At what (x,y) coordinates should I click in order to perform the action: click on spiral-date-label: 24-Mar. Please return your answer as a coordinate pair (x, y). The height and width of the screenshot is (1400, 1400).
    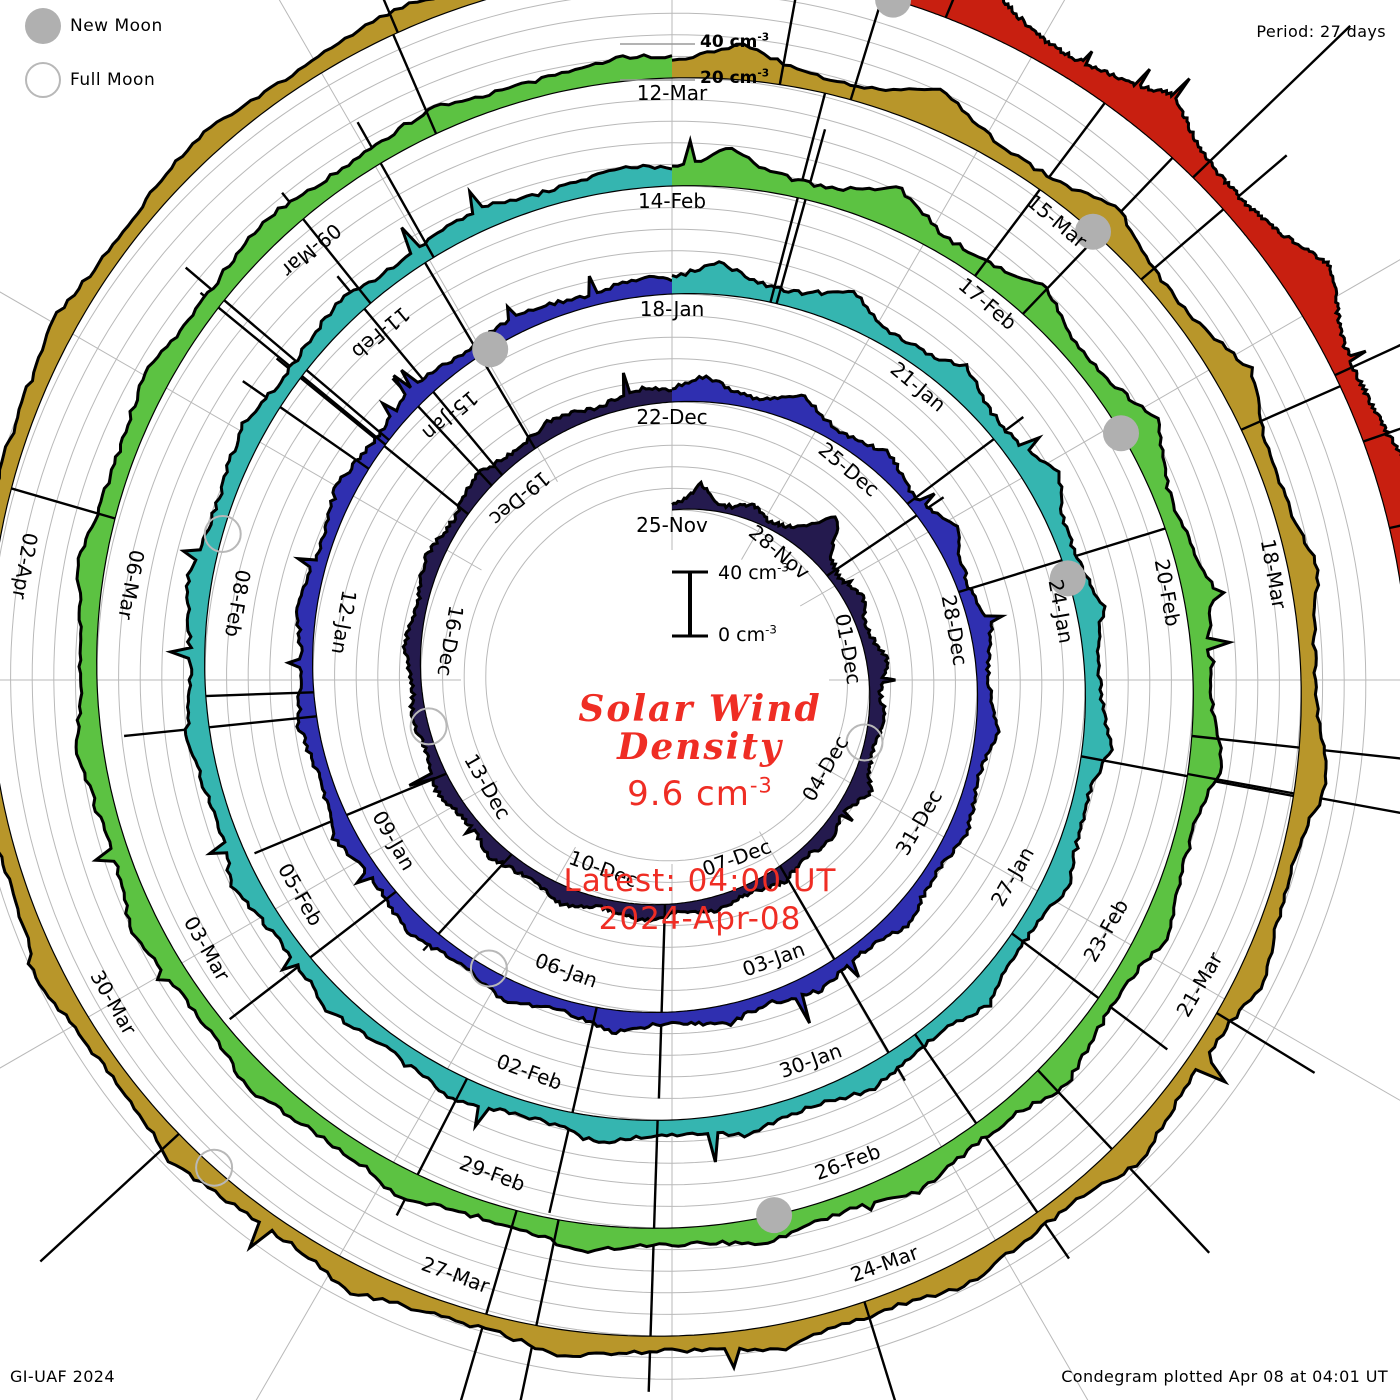
    Looking at the image, I should click on (884, 1263).